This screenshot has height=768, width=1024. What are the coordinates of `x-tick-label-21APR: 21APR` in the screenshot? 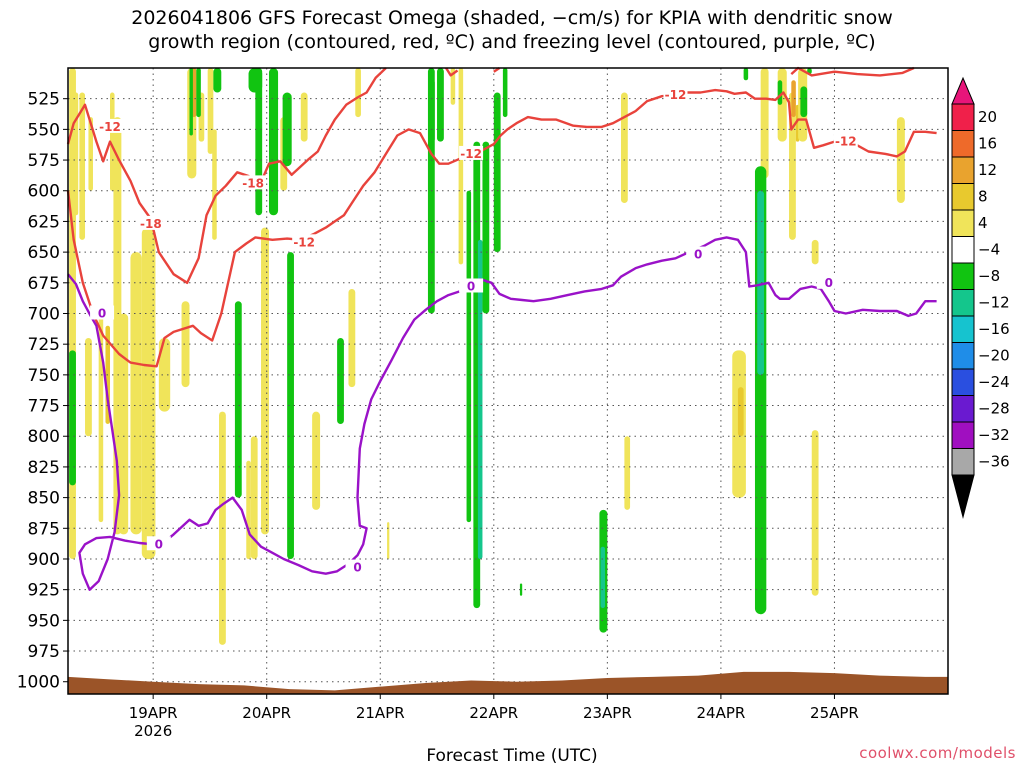 It's located at (380, 713).